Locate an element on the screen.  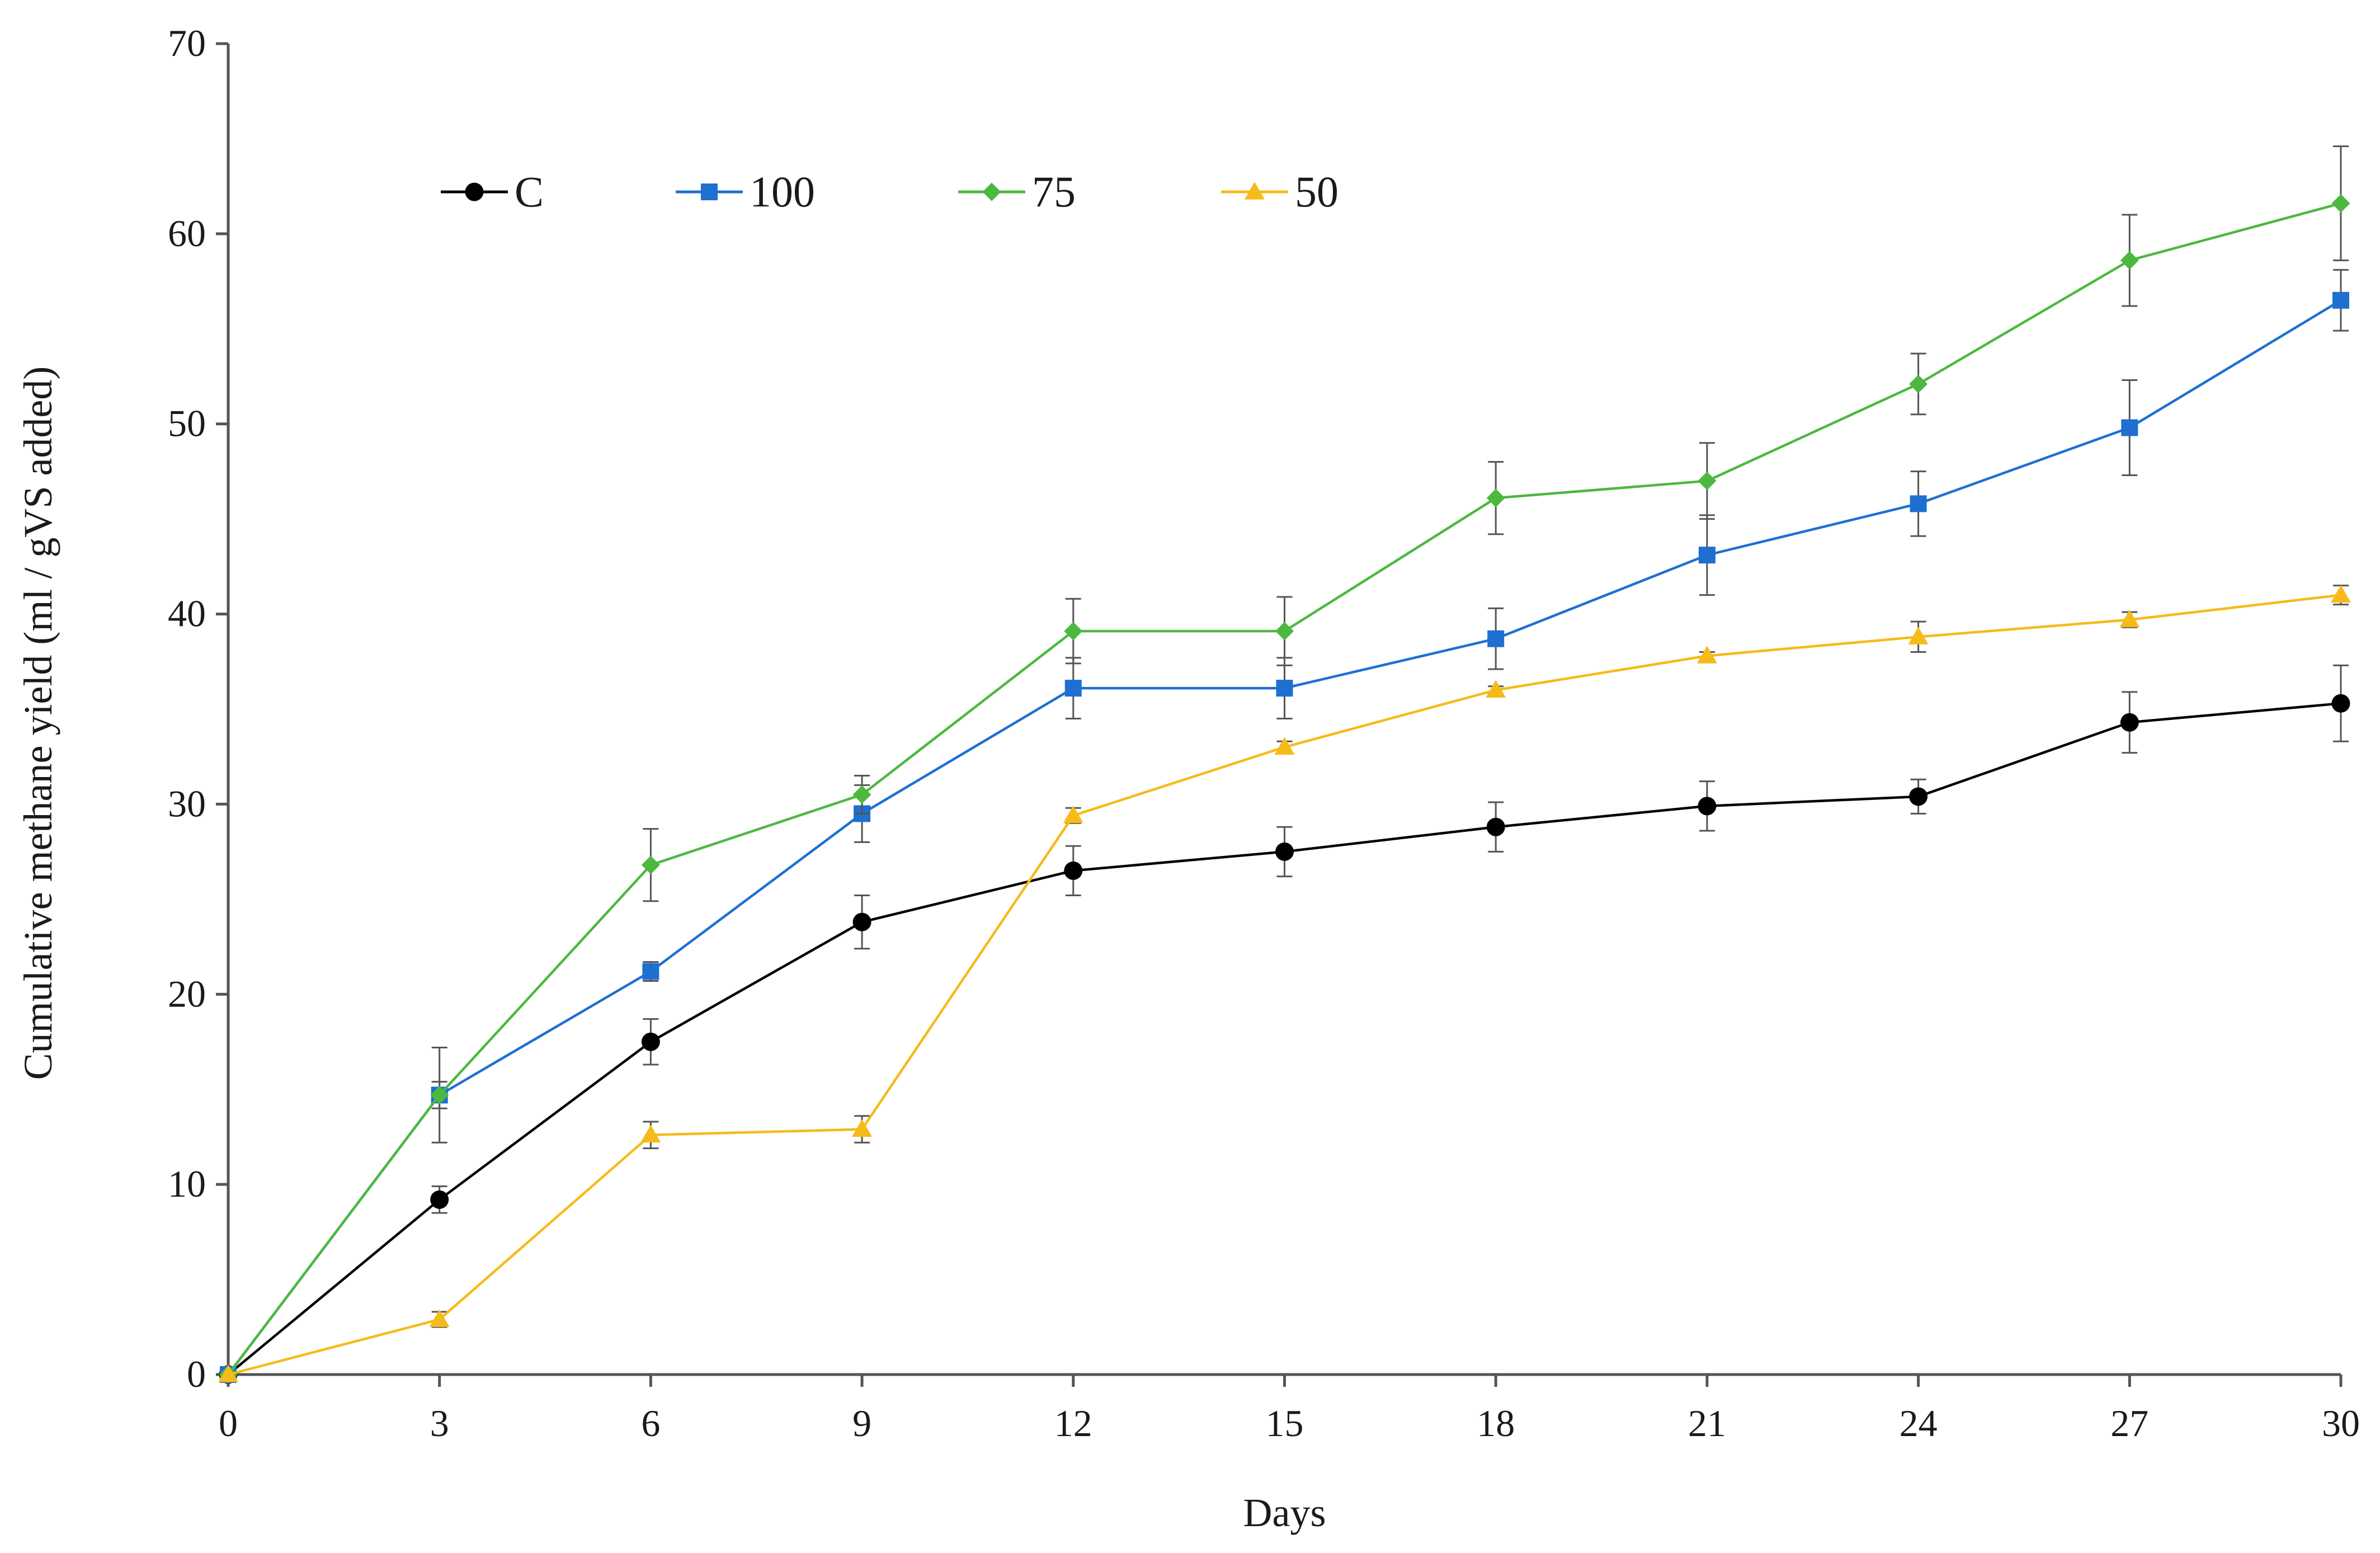
legend-item-50: 50 is located at coordinates (1280, 192).